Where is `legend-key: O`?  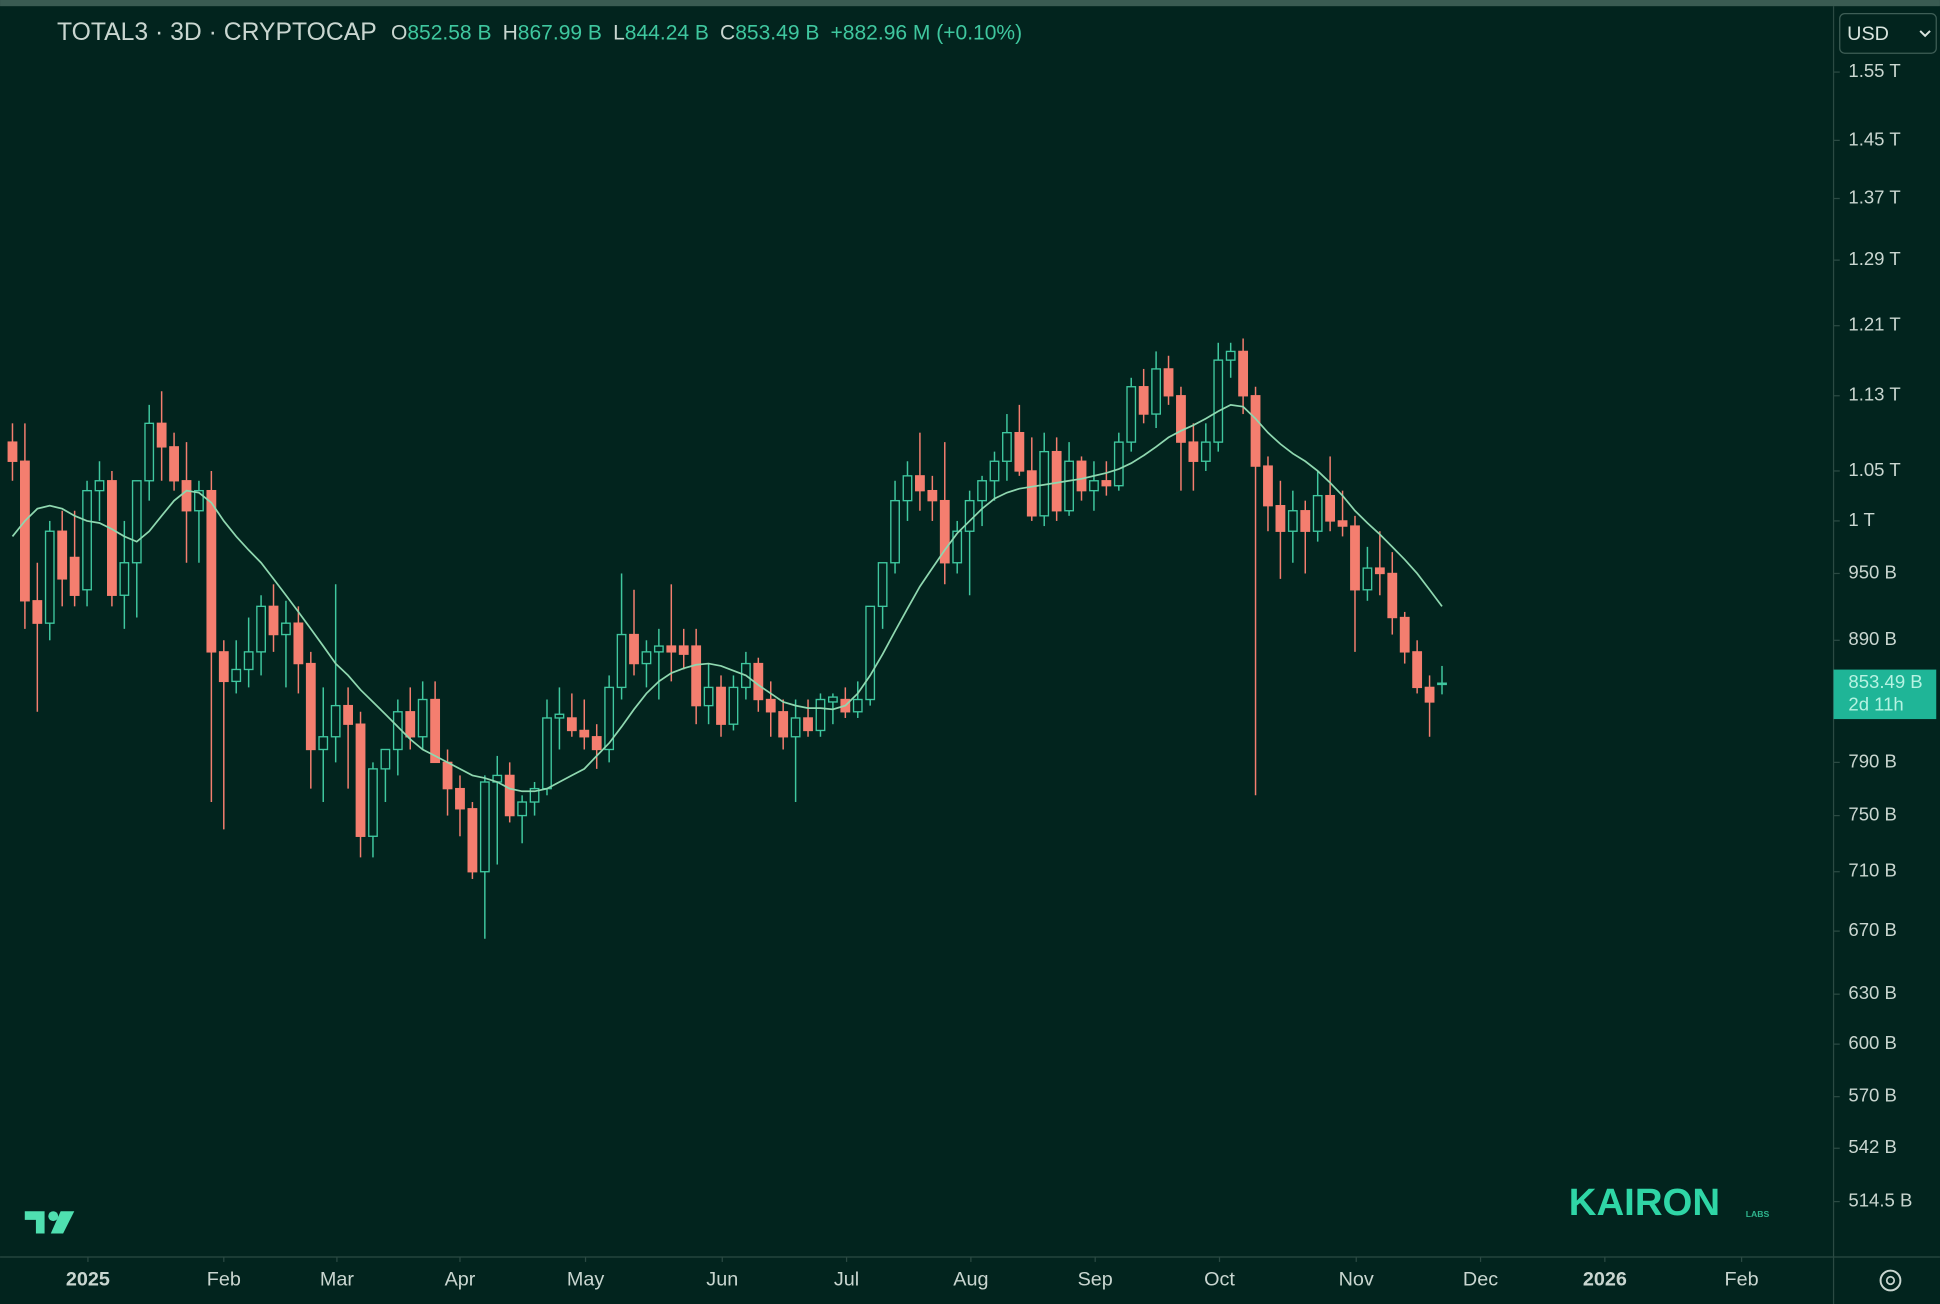 legend-key: O is located at coordinates (399, 32).